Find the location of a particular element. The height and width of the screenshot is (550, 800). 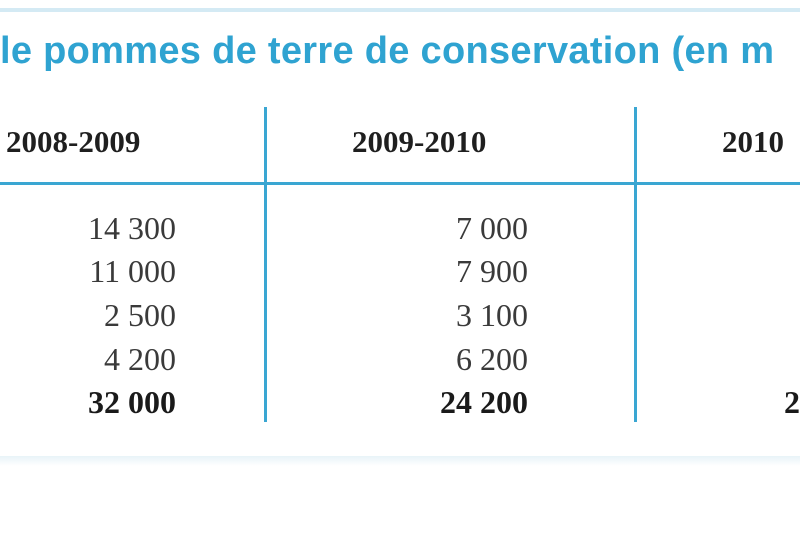

table-cell: 11 000 is located at coordinates (132, 271).